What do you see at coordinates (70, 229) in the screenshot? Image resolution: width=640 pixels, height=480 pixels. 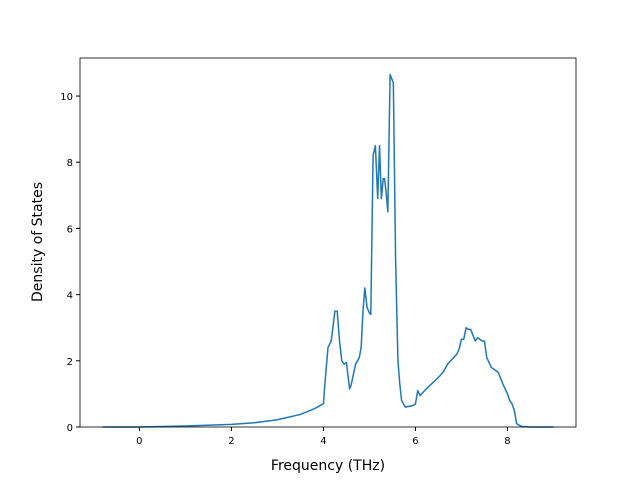 I see `y-tick-label: 6` at bounding box center [70, 229].